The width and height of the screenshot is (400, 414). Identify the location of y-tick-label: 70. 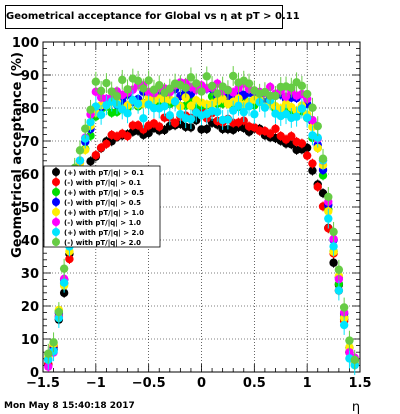
(30, 142).